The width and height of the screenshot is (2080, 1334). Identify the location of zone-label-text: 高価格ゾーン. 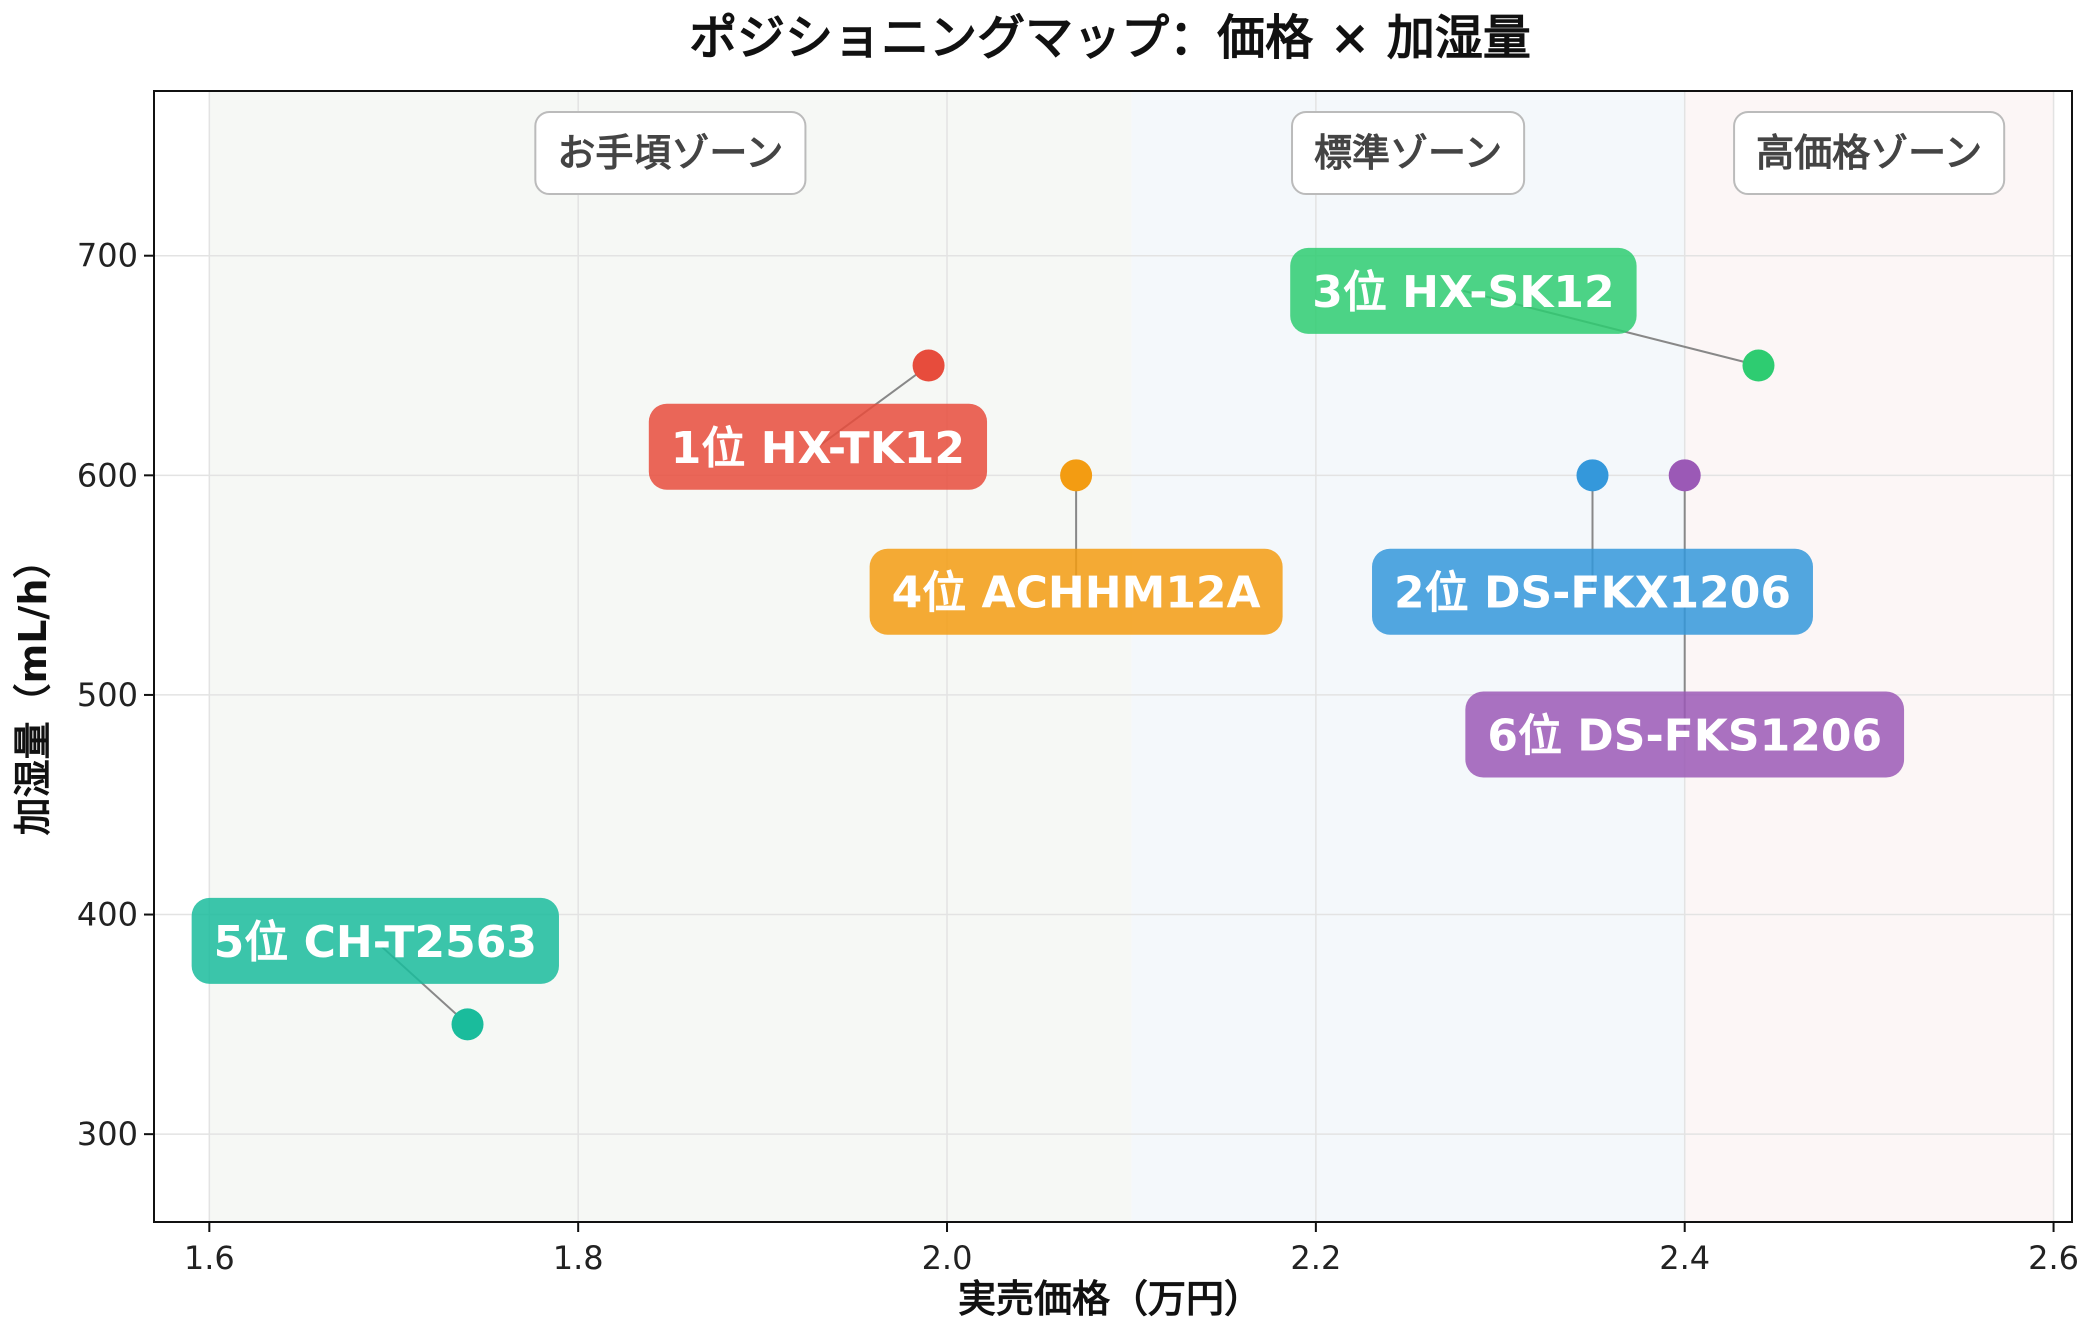
(1869, 153).